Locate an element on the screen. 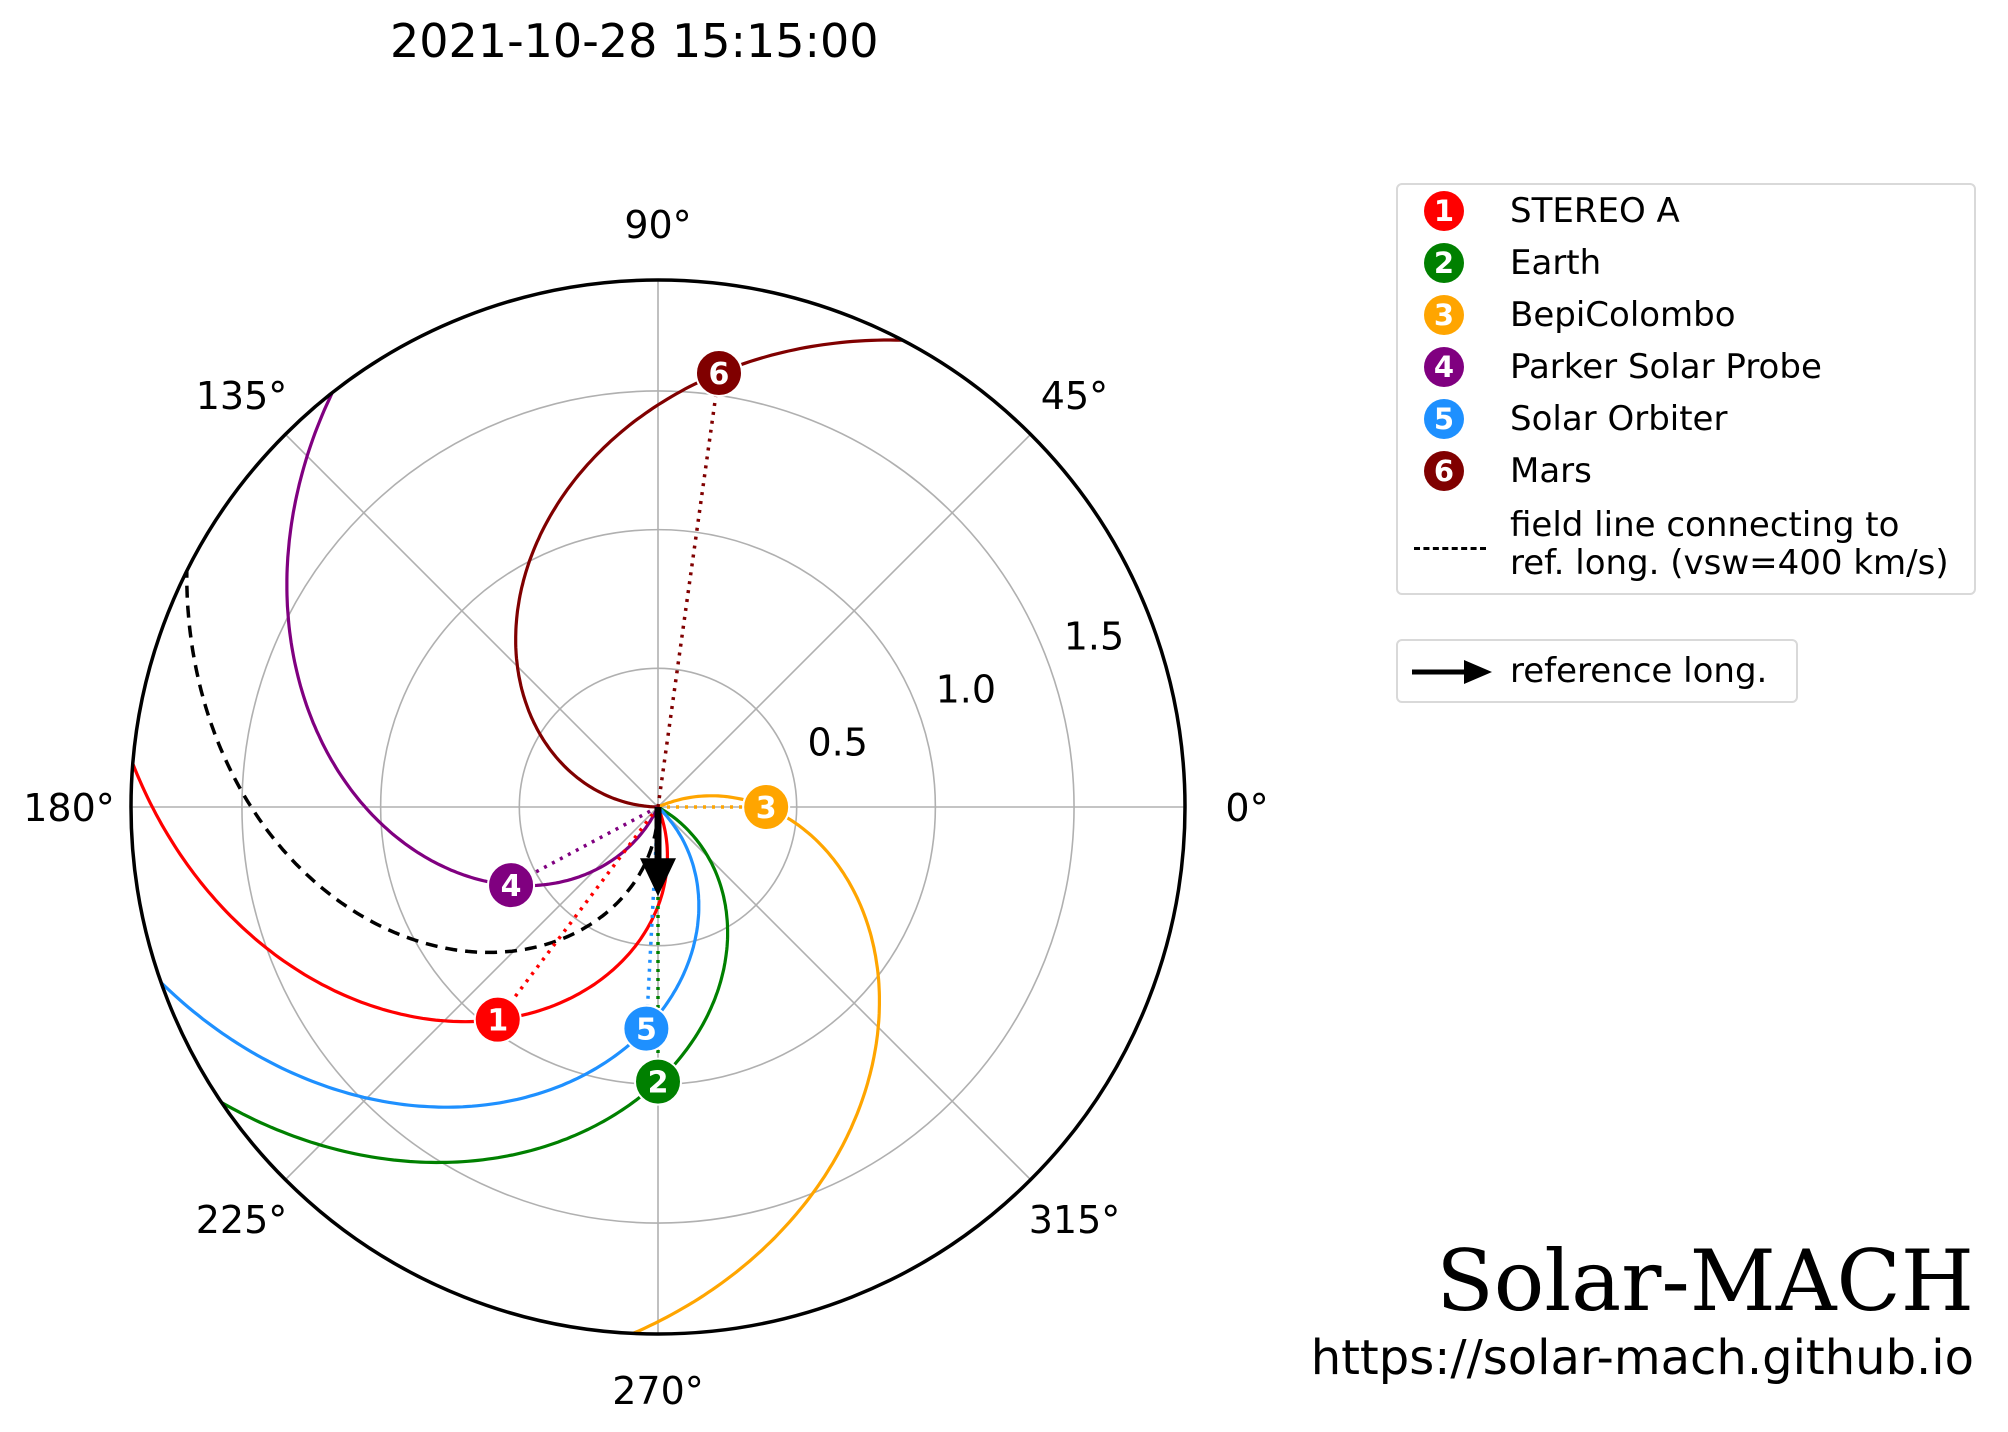 The image size is (2008, 1432). body-marker-label: 3 is located at coordinates (766, 808).